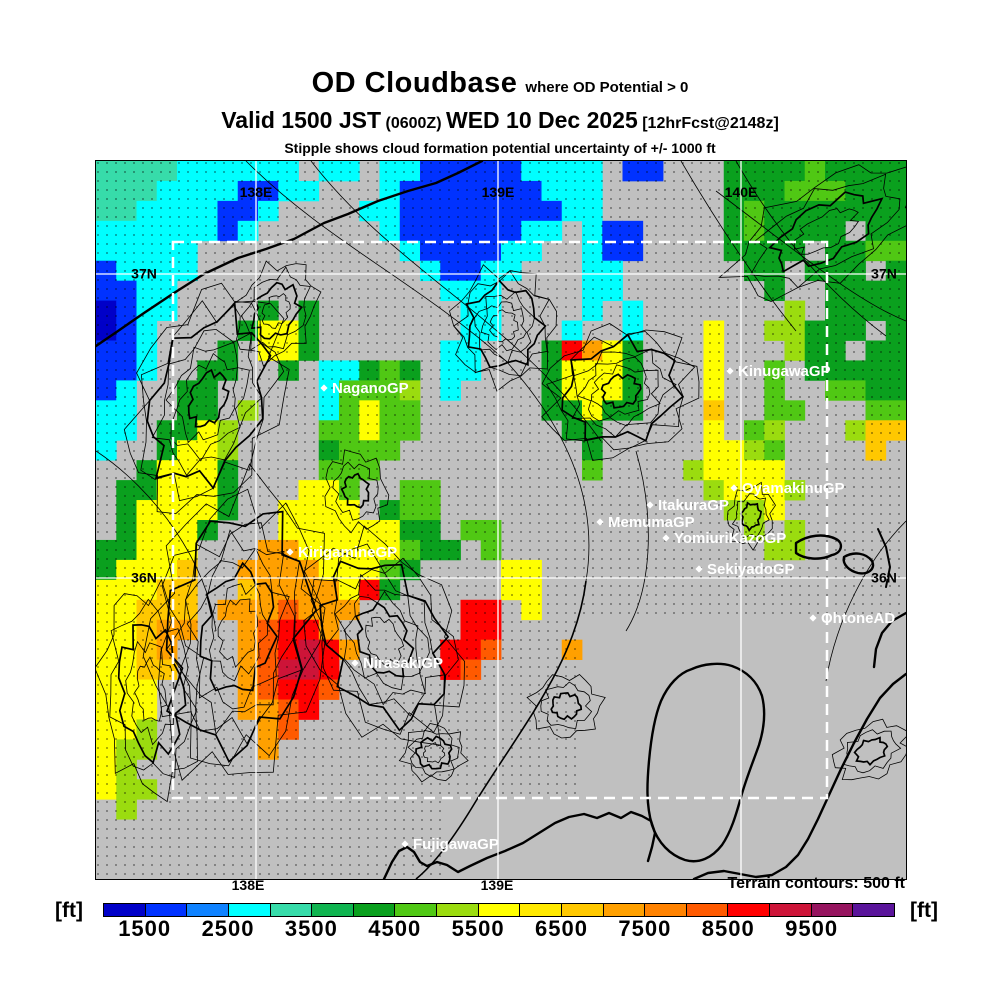 This screenshot has width=1000, height=1000. I want to click on boso-pacific-coastline, so click(799, 775).